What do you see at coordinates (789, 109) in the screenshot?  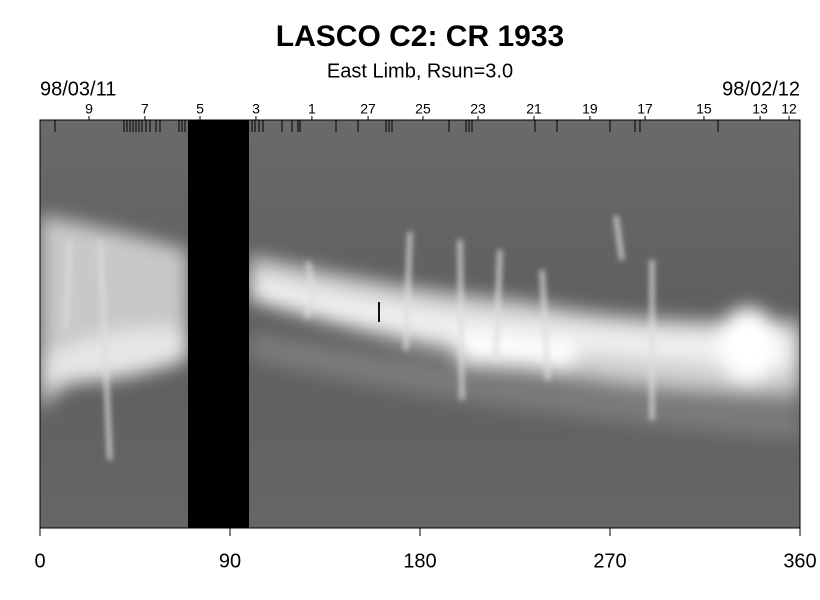 I see `x2-tick-label: 12` at bounding box center [789, 109].